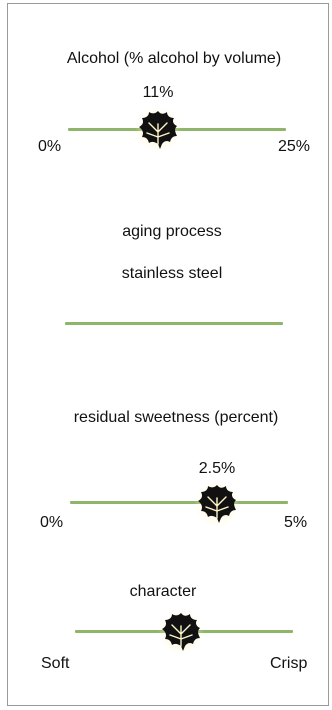 The height and width of the screenshot is (710, 332). Describe the element at coordinates (217, 468) in the screenshot. I see `sweetness-value: 2.5%` at that location.